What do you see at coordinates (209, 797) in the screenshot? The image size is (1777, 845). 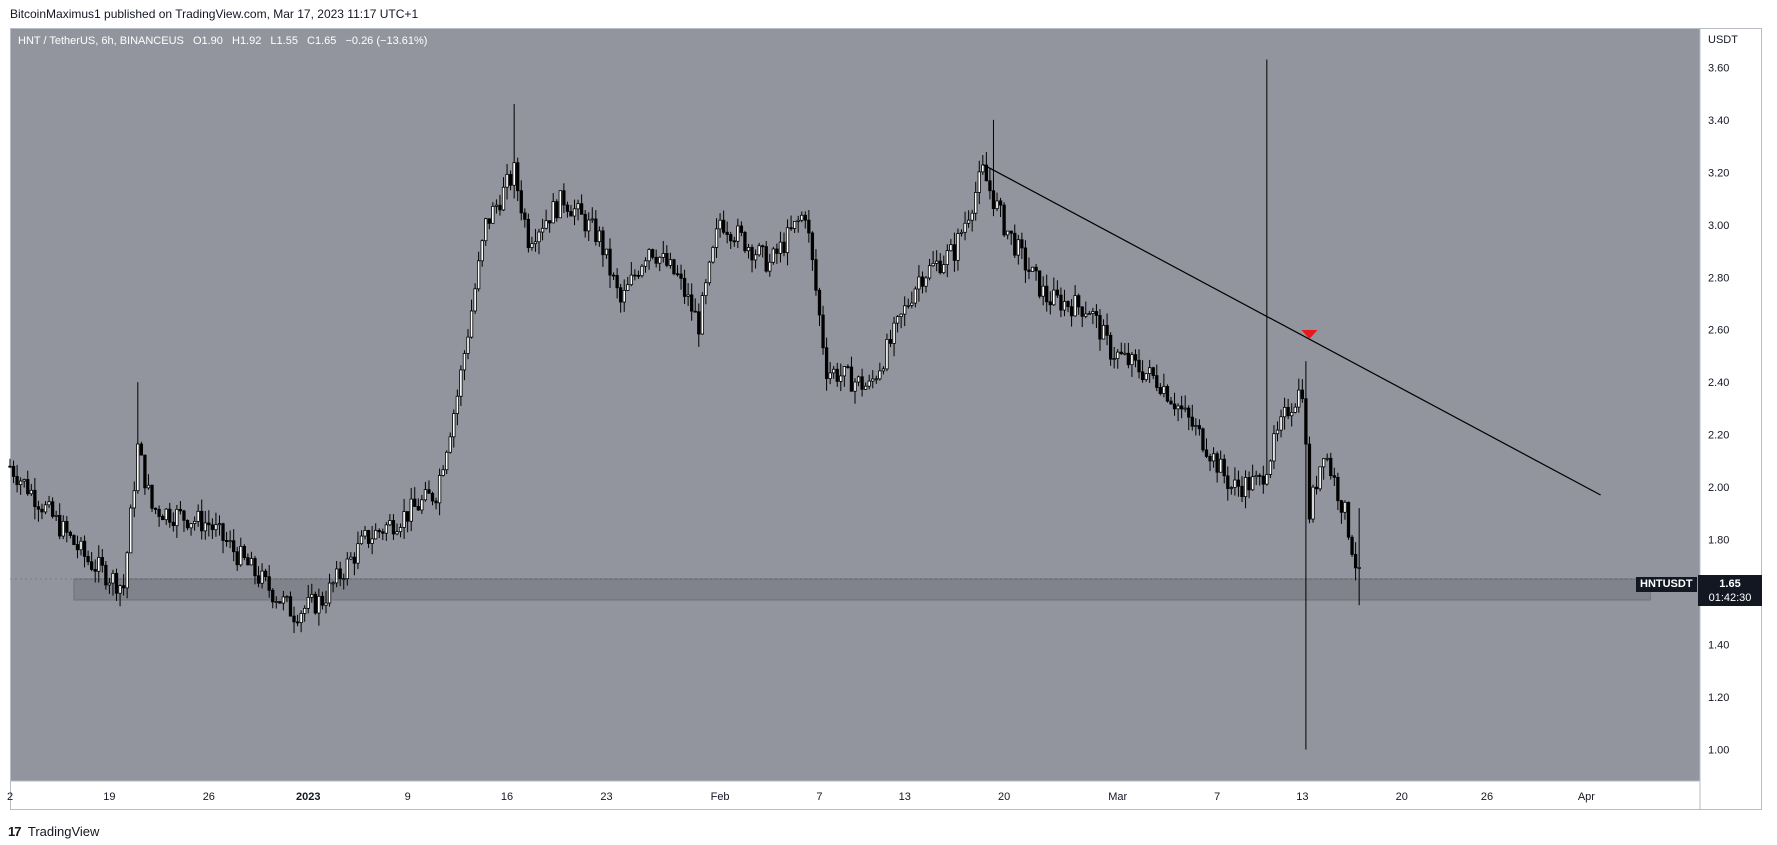 I see `x-tick-label: 26` at bounding box center [209, 797].